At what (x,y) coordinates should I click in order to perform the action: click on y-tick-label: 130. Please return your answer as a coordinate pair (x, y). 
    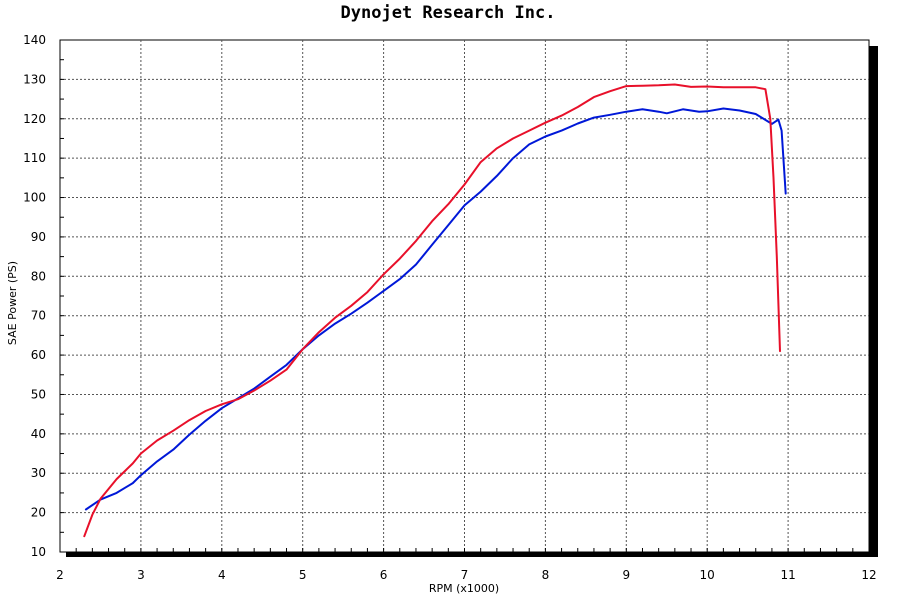
    Looking at the image, I should click on (34, 79).